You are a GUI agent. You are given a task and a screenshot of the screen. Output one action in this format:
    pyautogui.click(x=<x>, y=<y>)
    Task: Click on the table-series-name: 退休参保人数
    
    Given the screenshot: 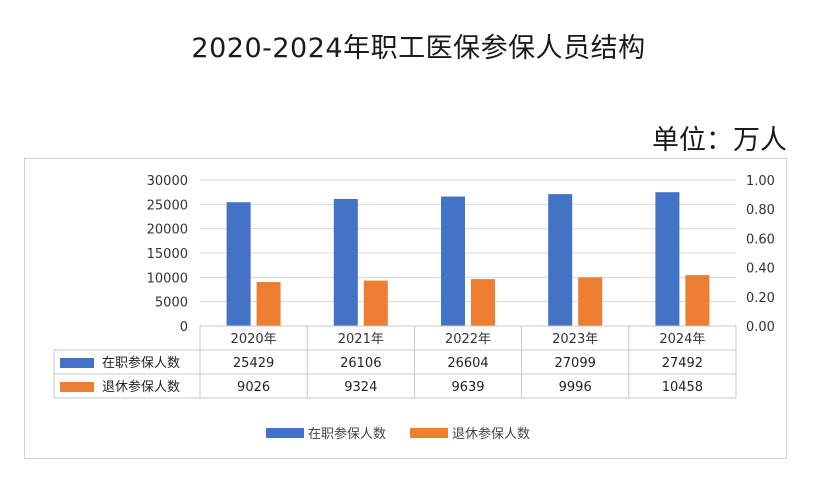 What is the action you would take?
    pyautogui.click(x=141, y=387)
    